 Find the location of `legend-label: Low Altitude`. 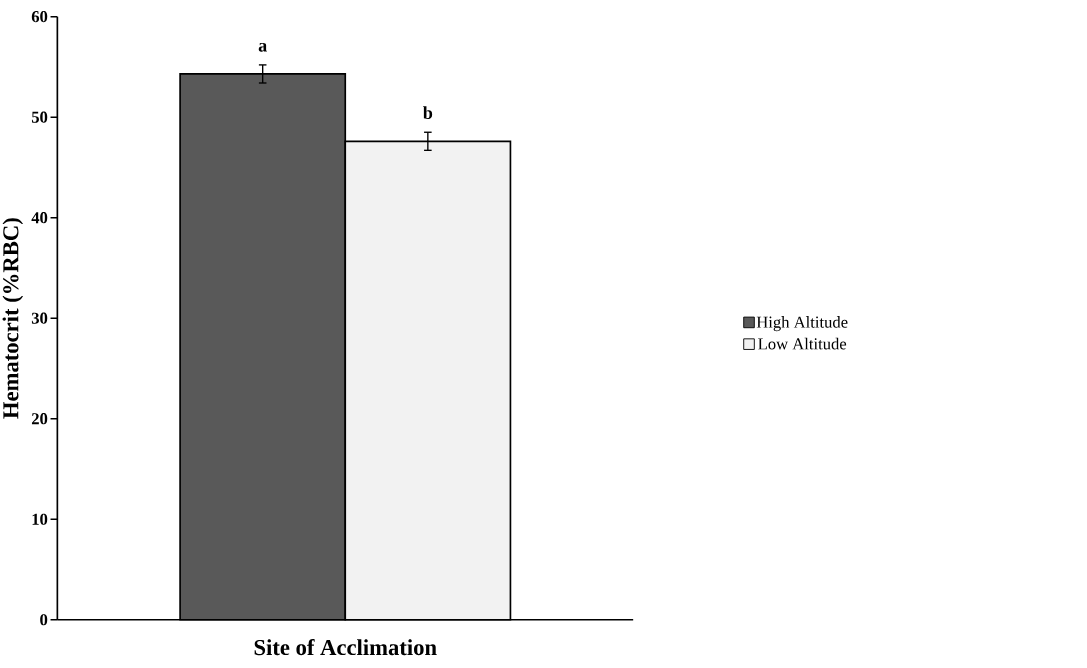

legend-label: Low Altitude is located at coordinates (802, 343).